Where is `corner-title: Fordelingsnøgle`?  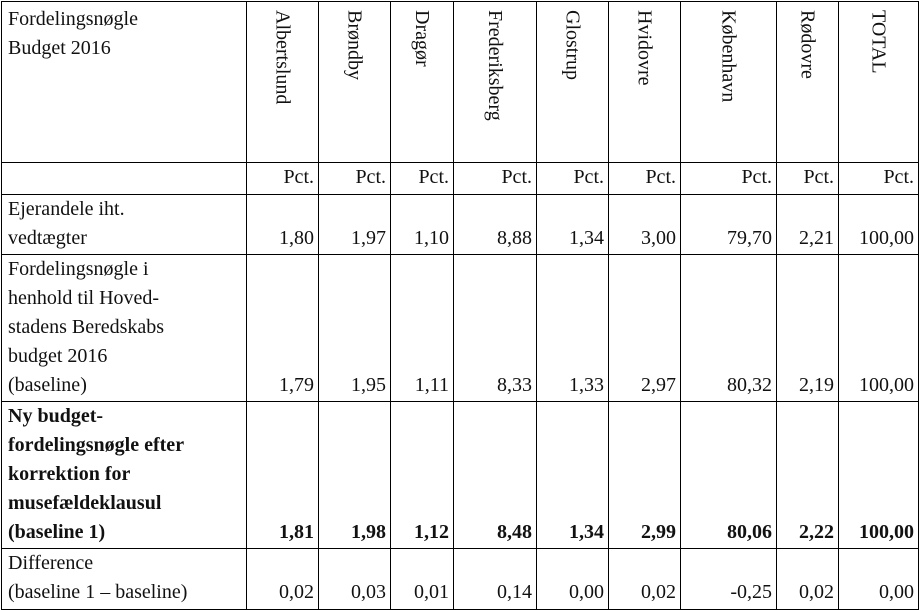 corner-title: Fordelingsnøgle is located at coordinates (73, 19).